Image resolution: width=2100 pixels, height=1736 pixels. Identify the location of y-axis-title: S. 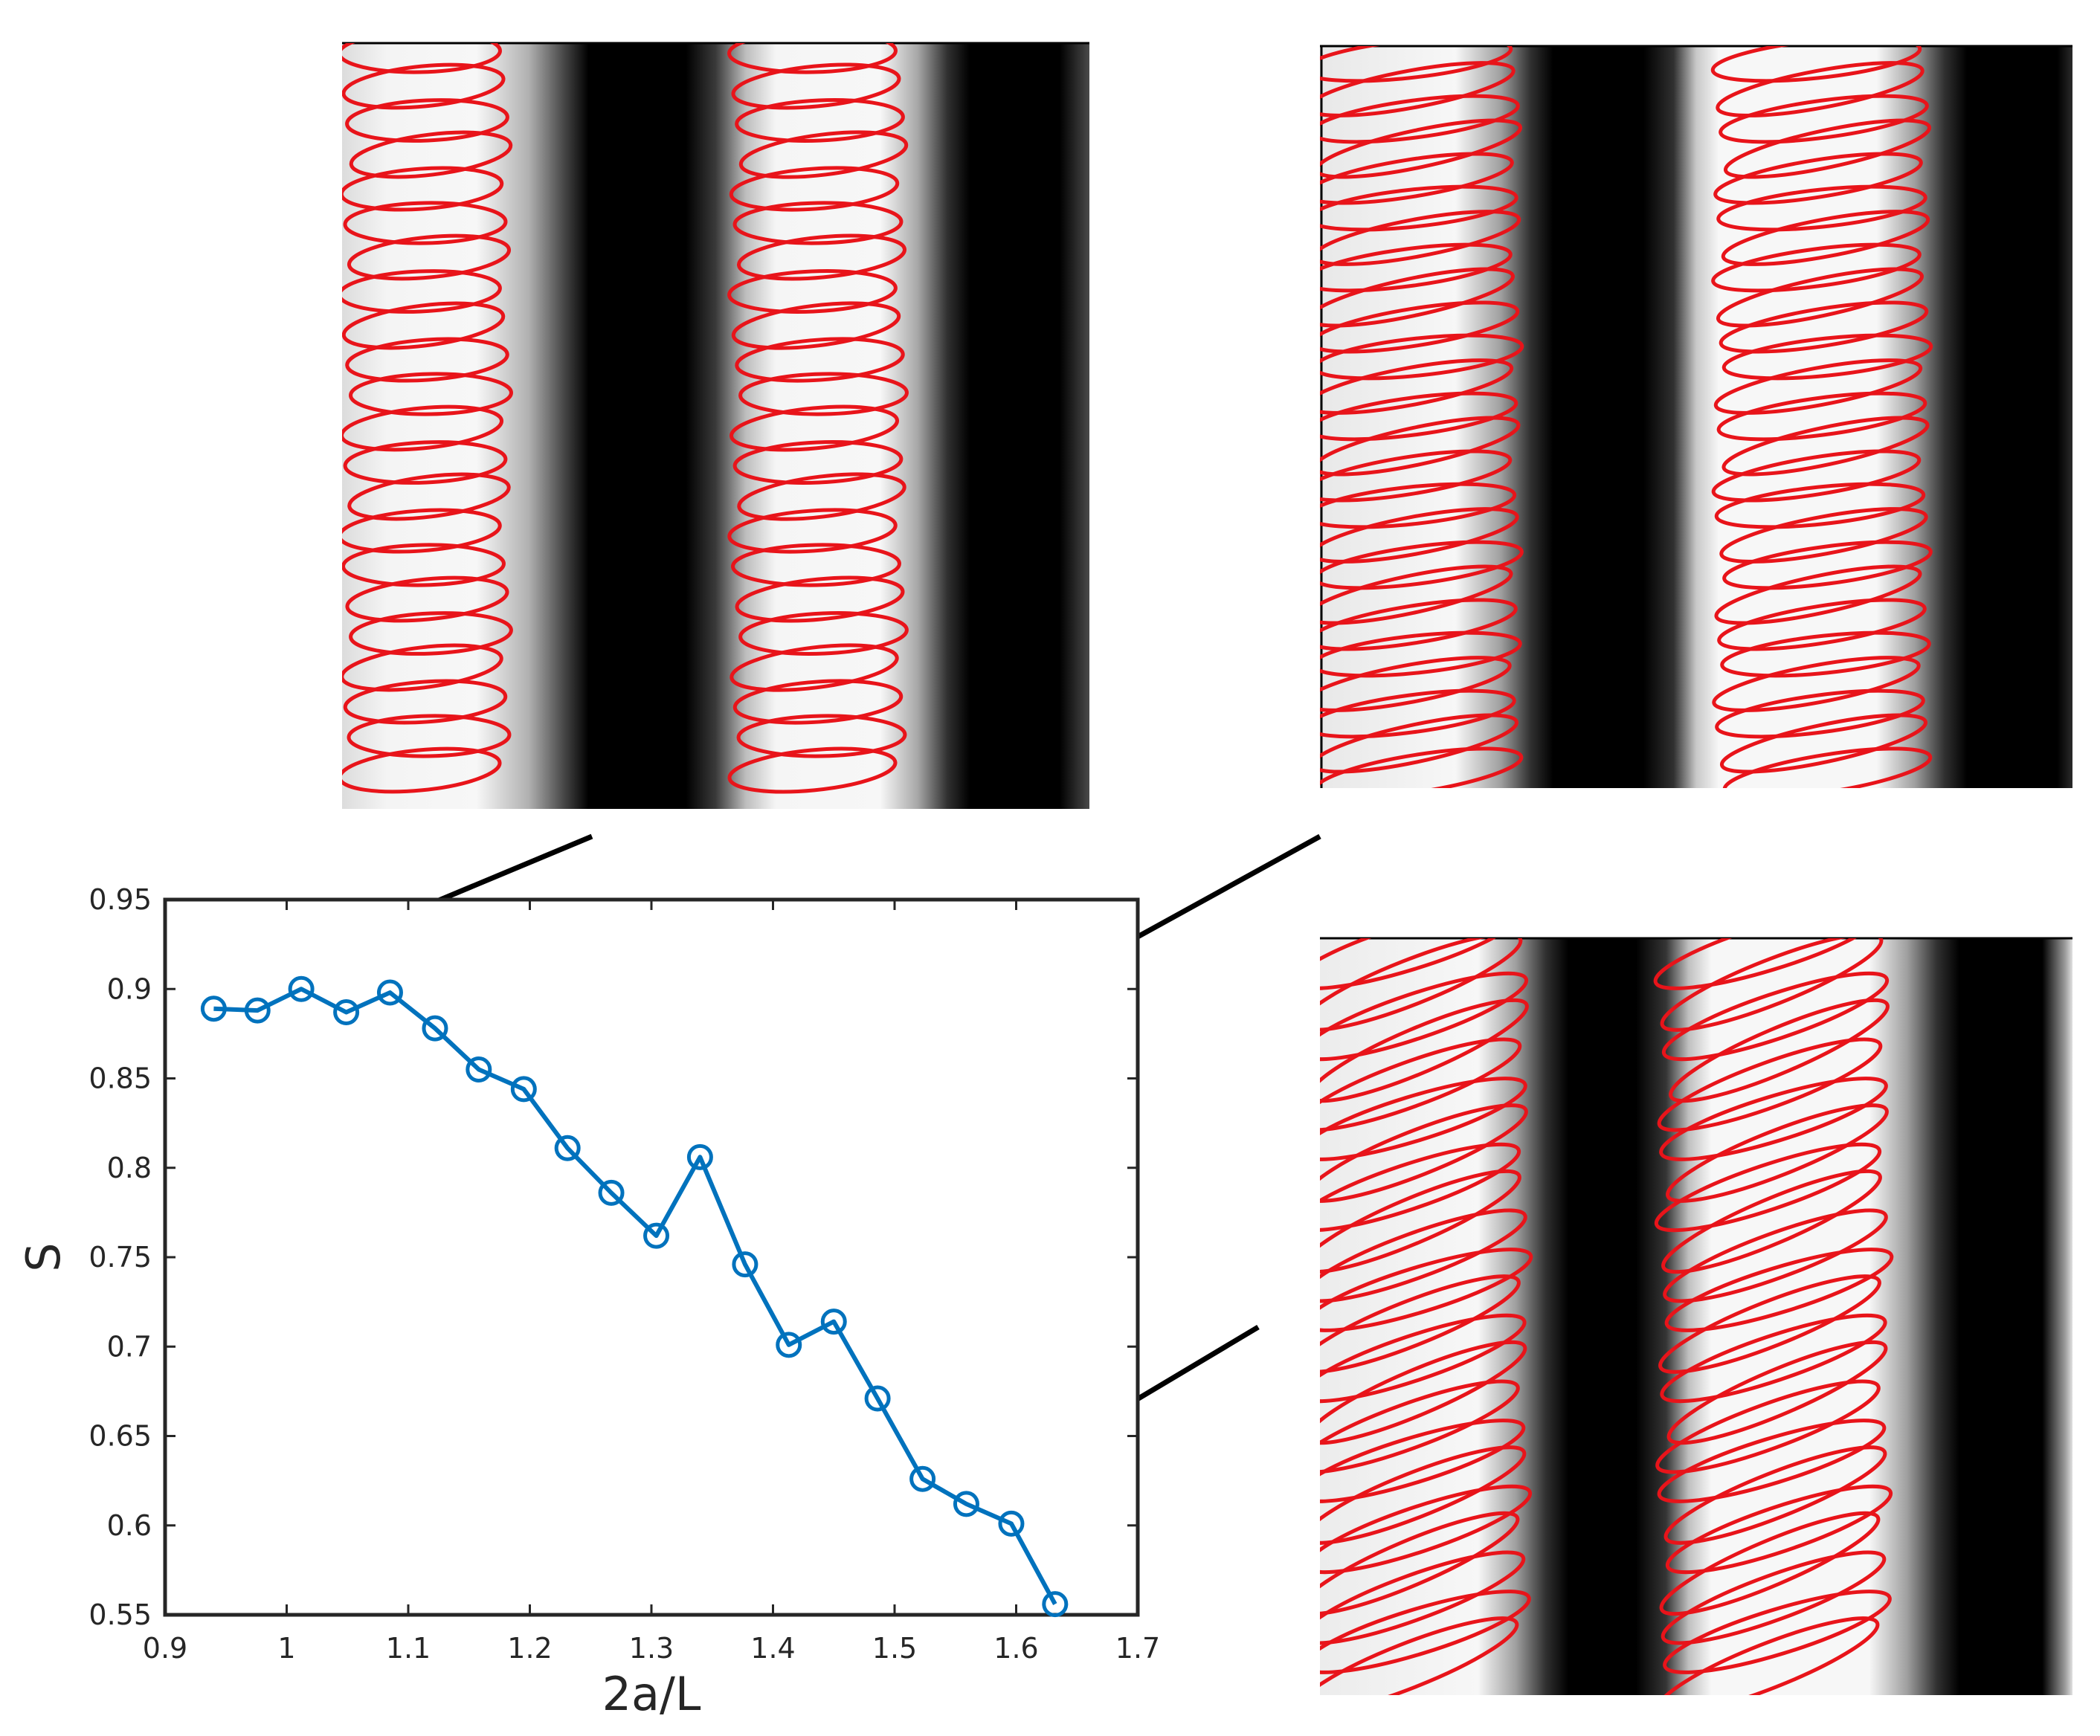
(43, 1256).